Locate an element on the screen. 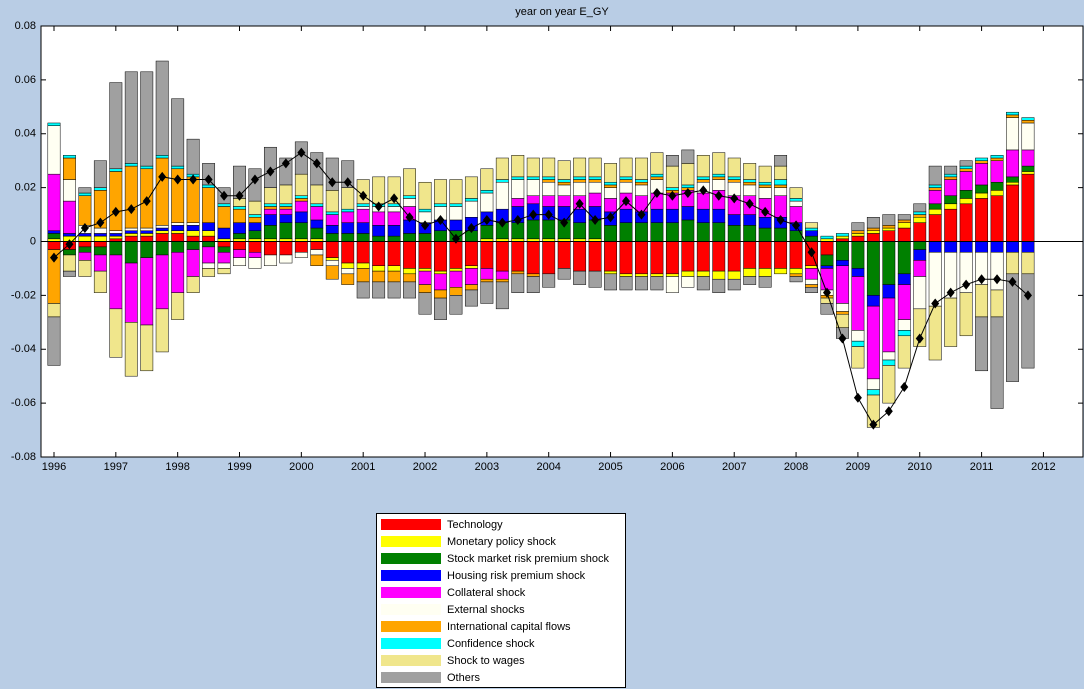 The image size is (1084, 689). x-tick-label: 1996 is located at coordinates (54, 467).